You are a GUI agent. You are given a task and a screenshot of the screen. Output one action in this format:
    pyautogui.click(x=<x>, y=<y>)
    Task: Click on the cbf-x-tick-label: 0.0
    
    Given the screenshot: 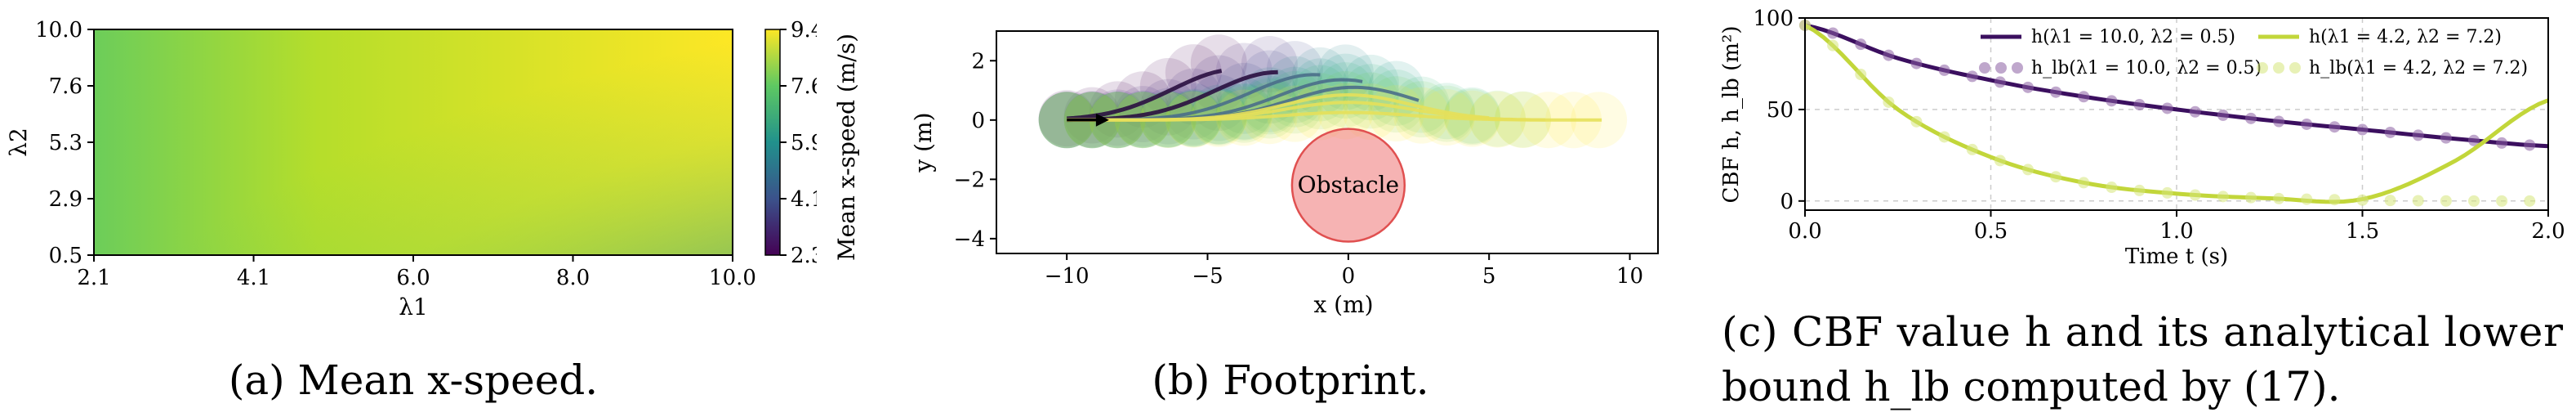 What is the action you would take?
    pyautogui.click(x=1804, y=231)
    